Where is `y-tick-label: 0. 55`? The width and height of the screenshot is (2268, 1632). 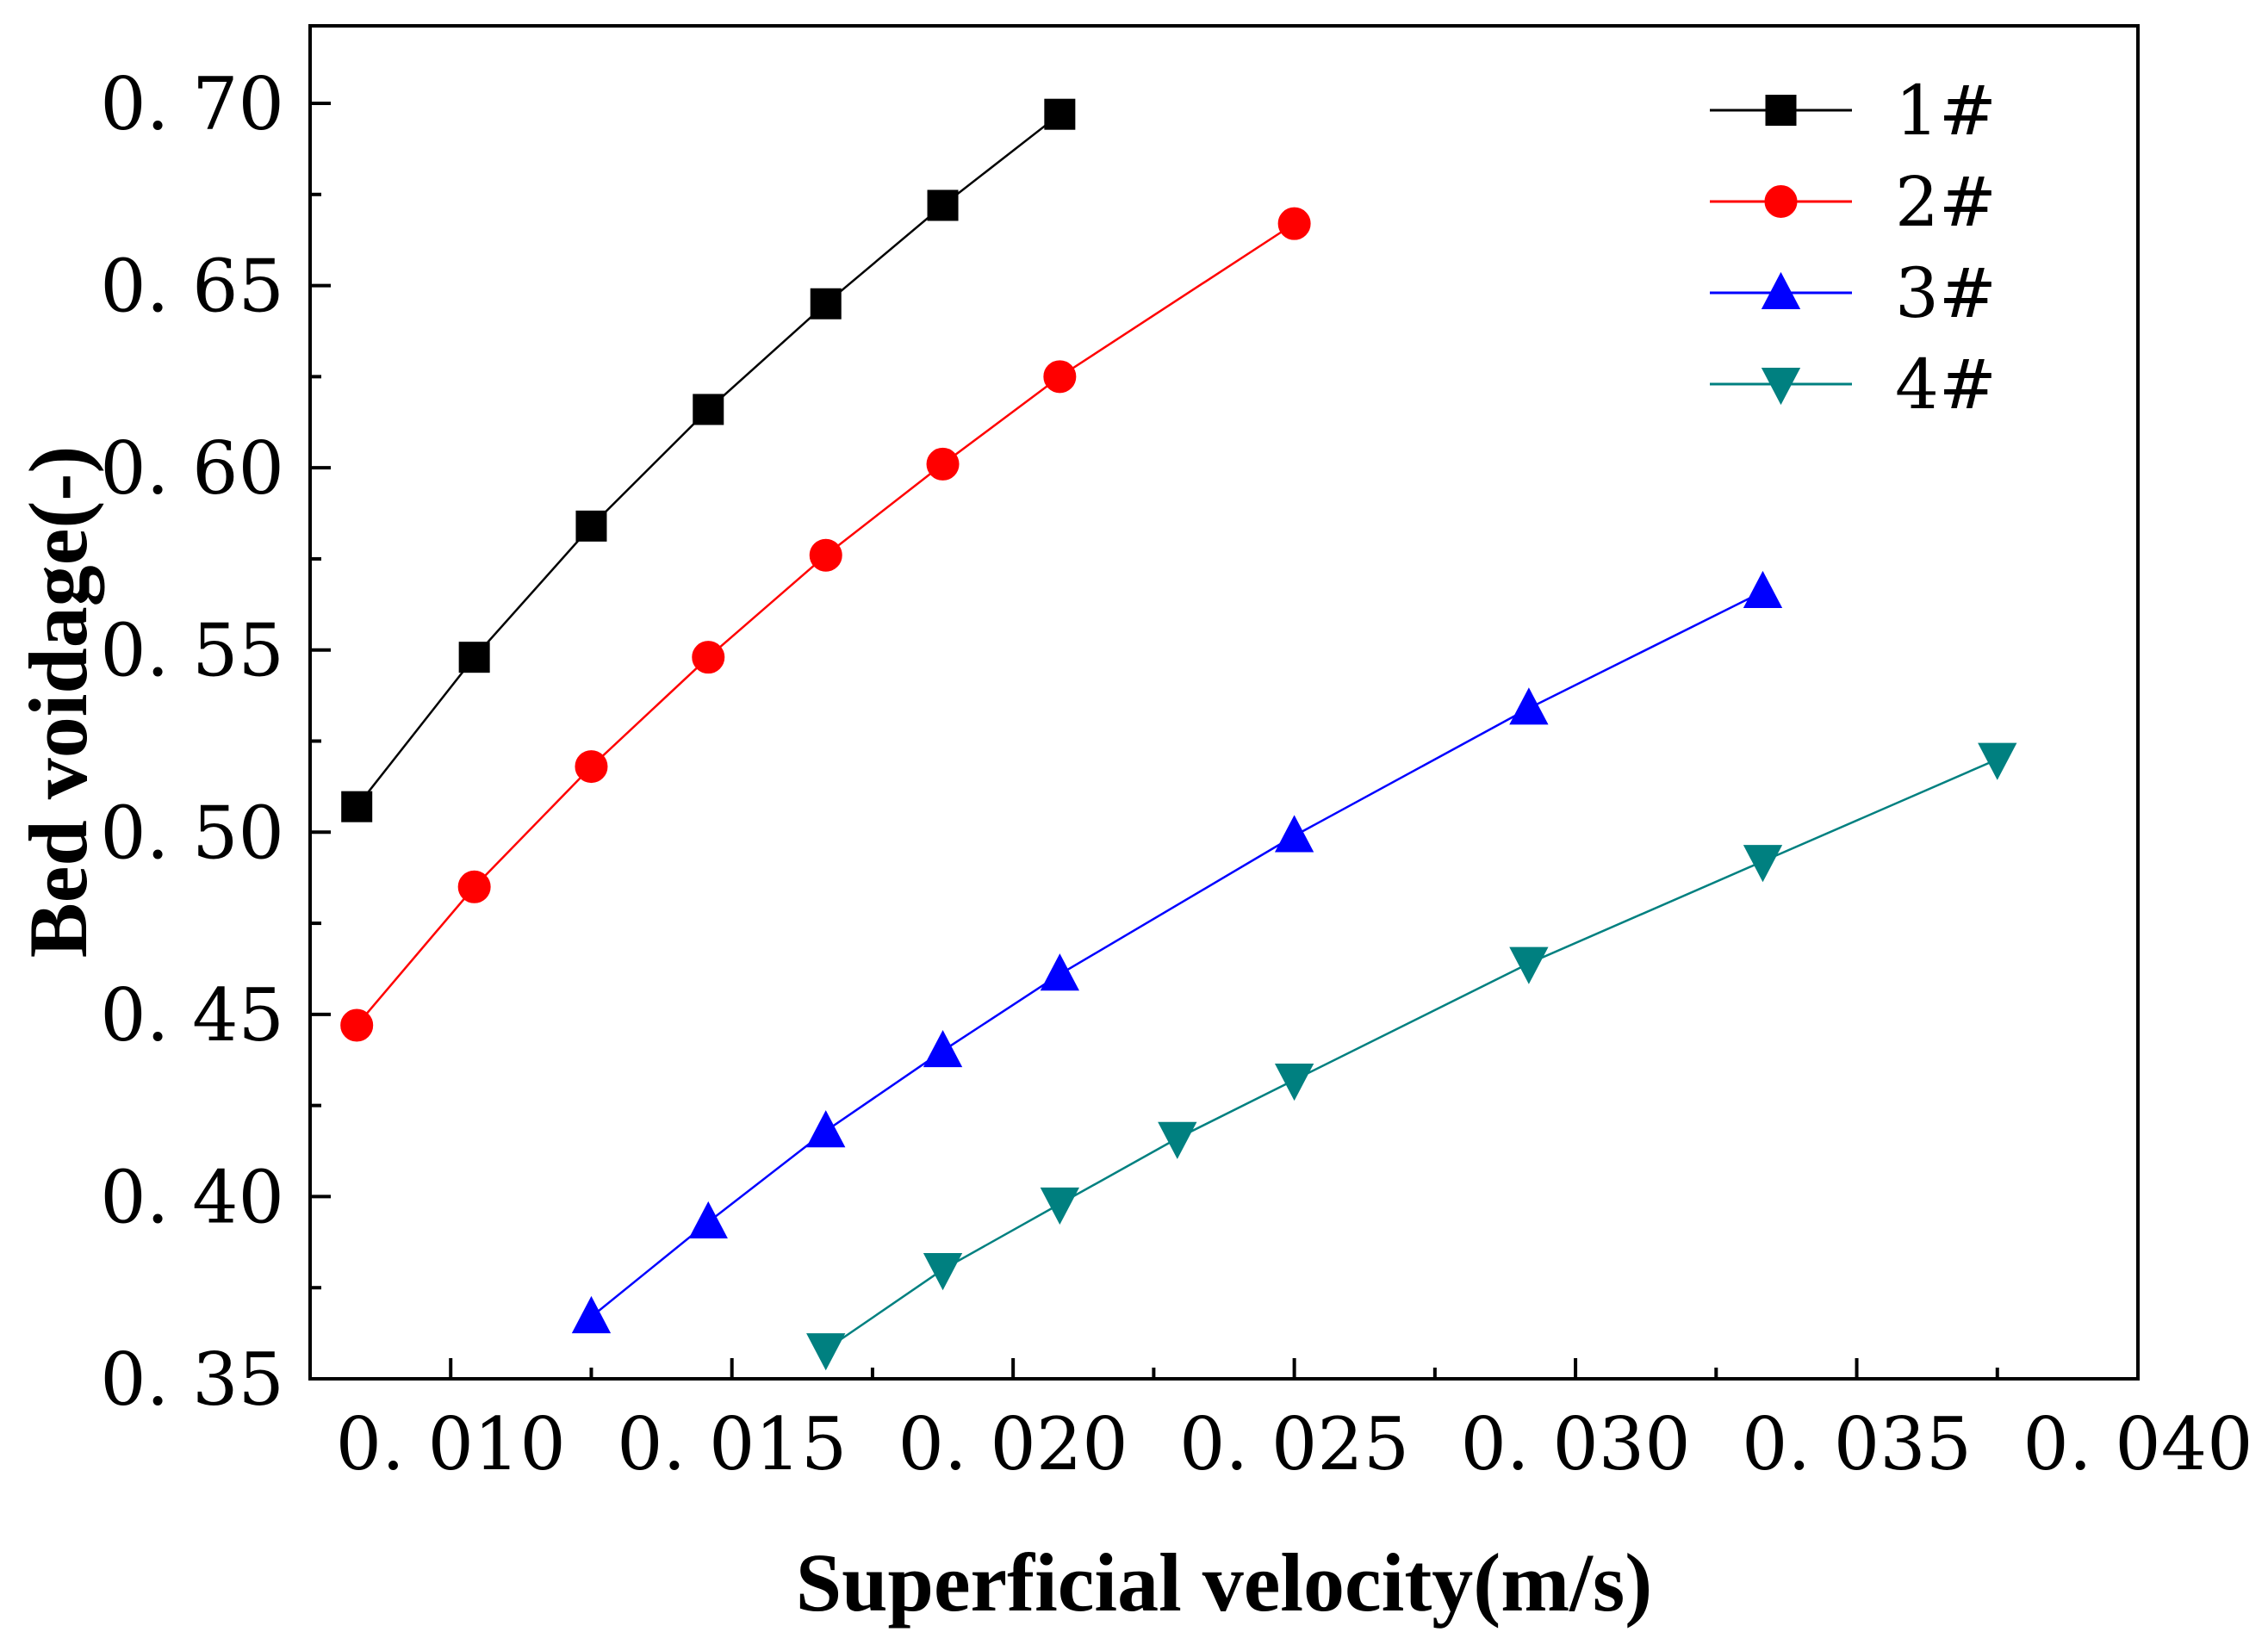 y-tick-label: 0. 55 is located at coordinates (192, 651).